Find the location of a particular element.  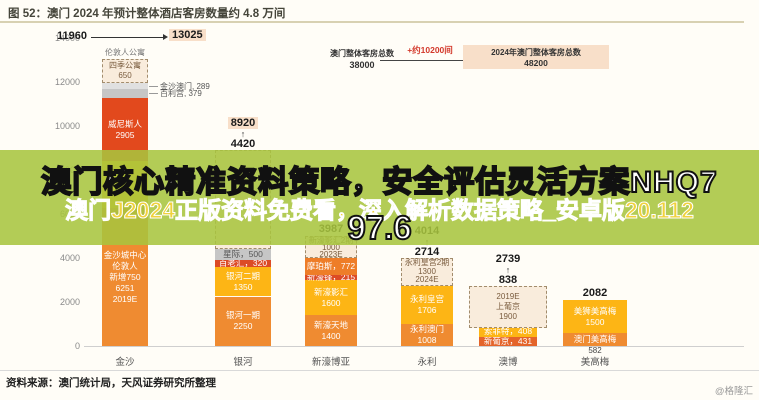

segment-label: 新增750 is located at coordinates (125, 276).